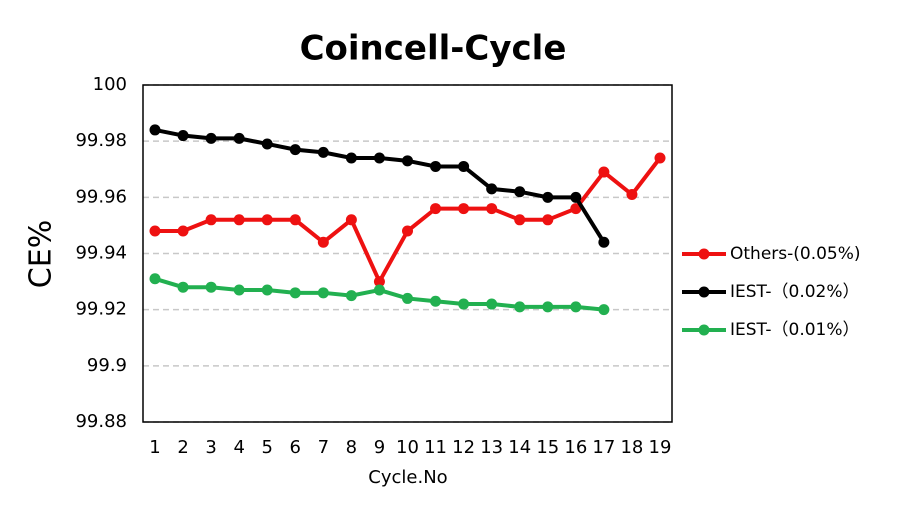  I want to click on x-tick-label: 15, so click(547, 447).